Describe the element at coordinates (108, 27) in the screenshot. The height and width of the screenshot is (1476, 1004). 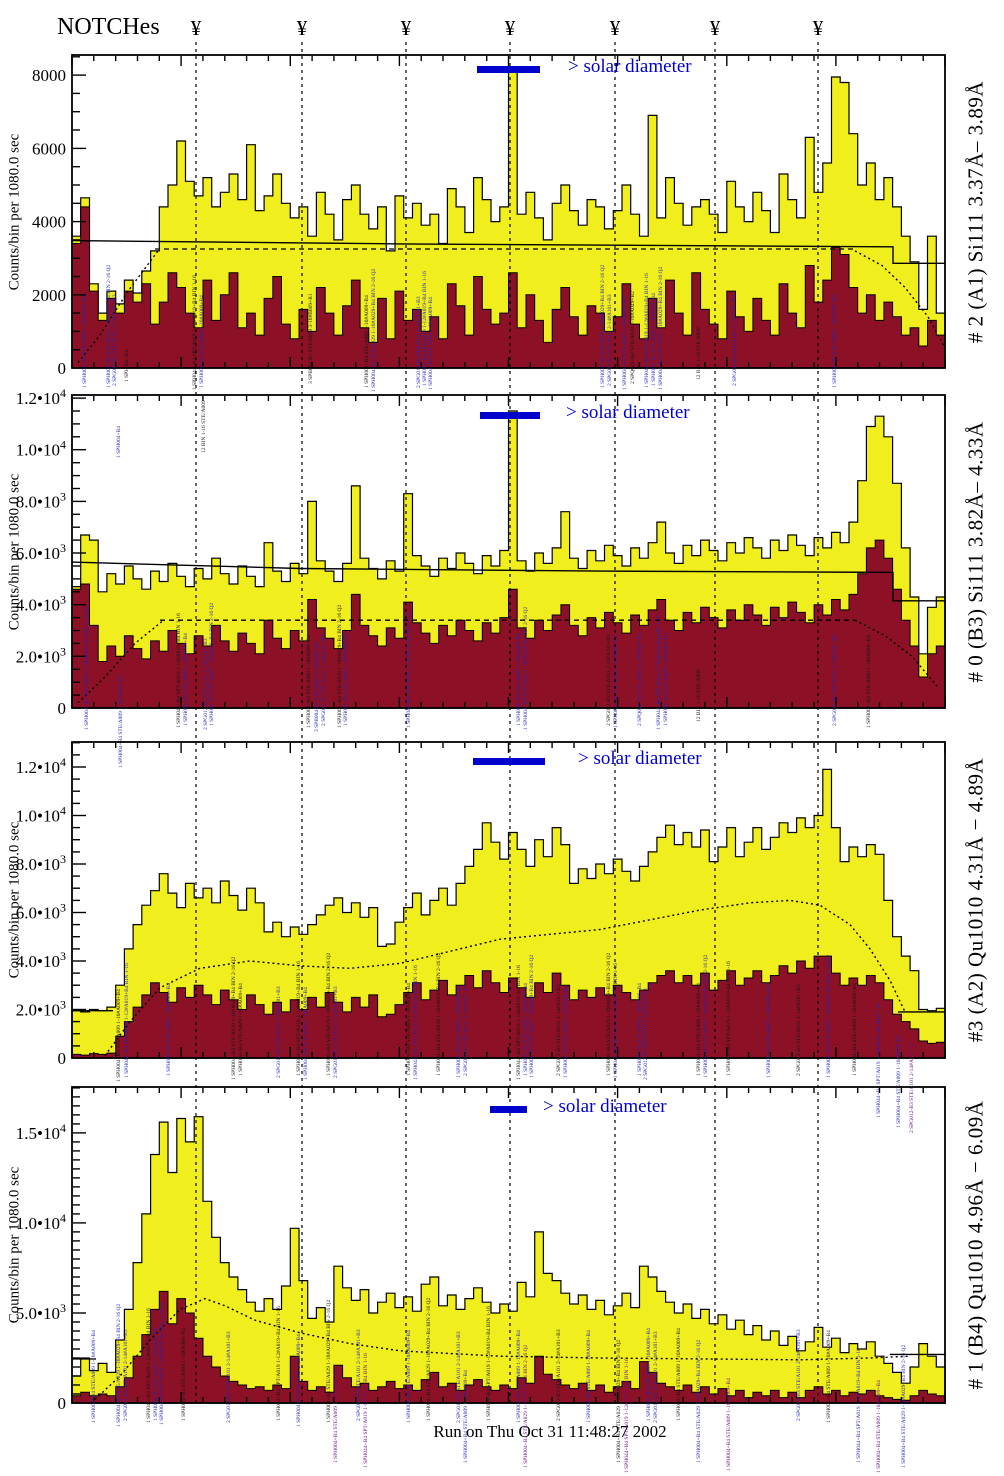
I see `notches-title: NOTCHes` at that location.